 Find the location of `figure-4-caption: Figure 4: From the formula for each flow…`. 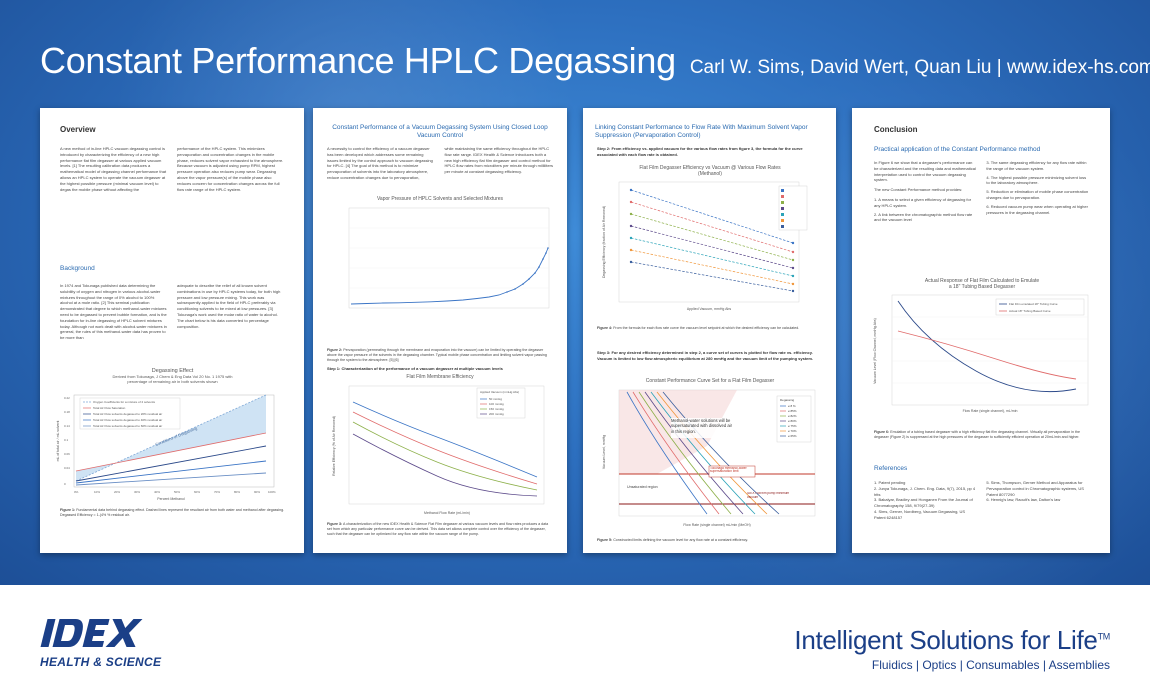

figure-4-caption: Figure 4: From the formula for each flow… is located at coordinates (698, 328).